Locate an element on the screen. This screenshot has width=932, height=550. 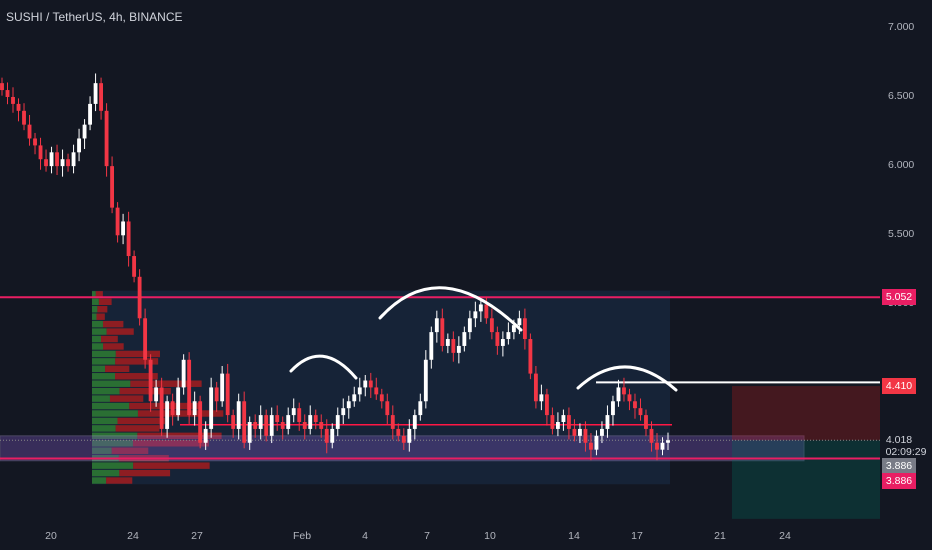
price-tag-target: 3.886 is located at coordinates (899, 481).